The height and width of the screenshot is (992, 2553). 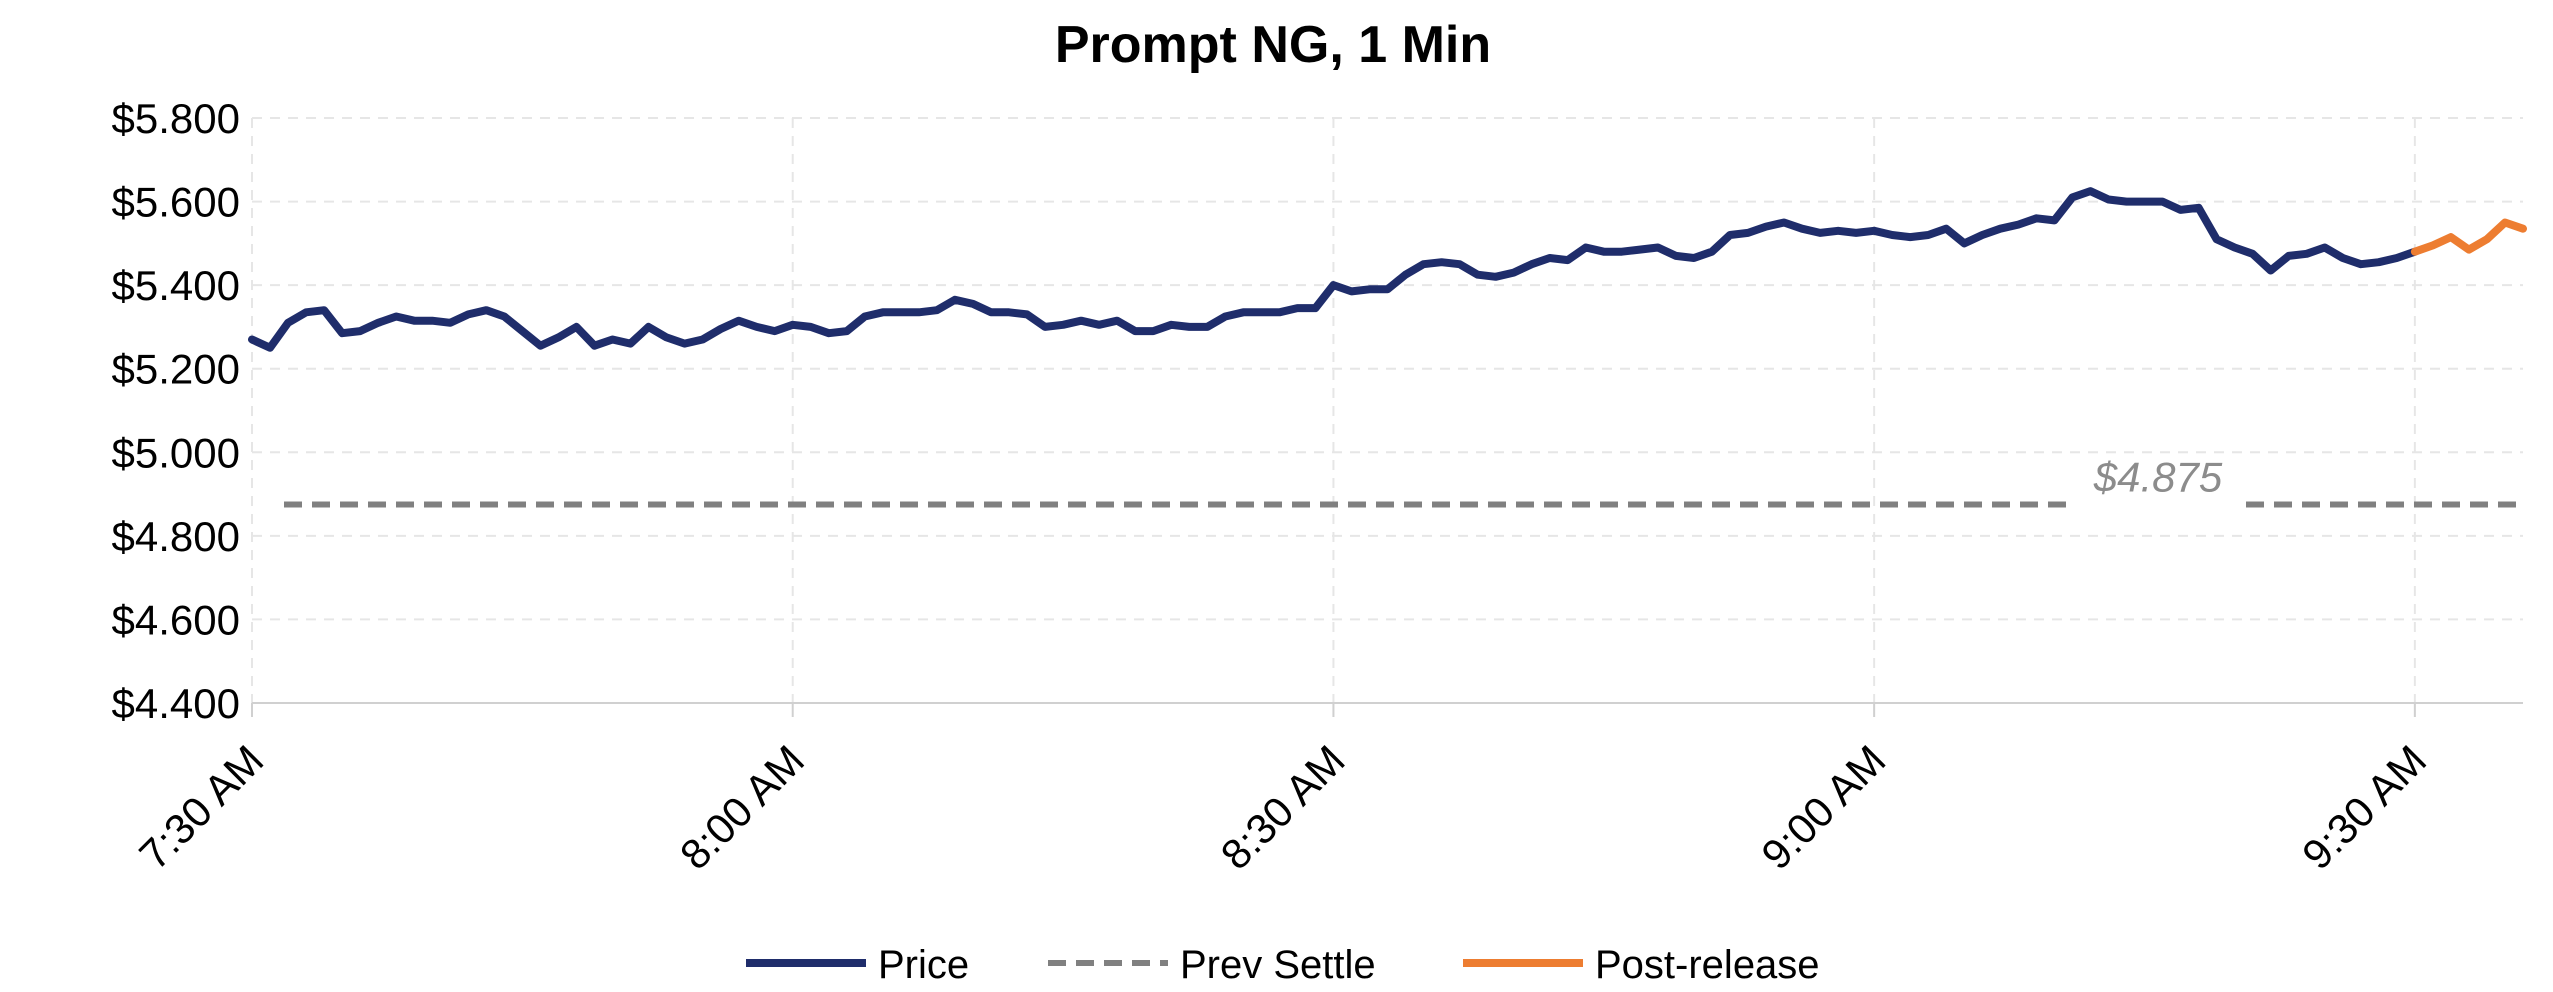 I want to click on y-tick-label: $5.800, so click(x=176, y=118).